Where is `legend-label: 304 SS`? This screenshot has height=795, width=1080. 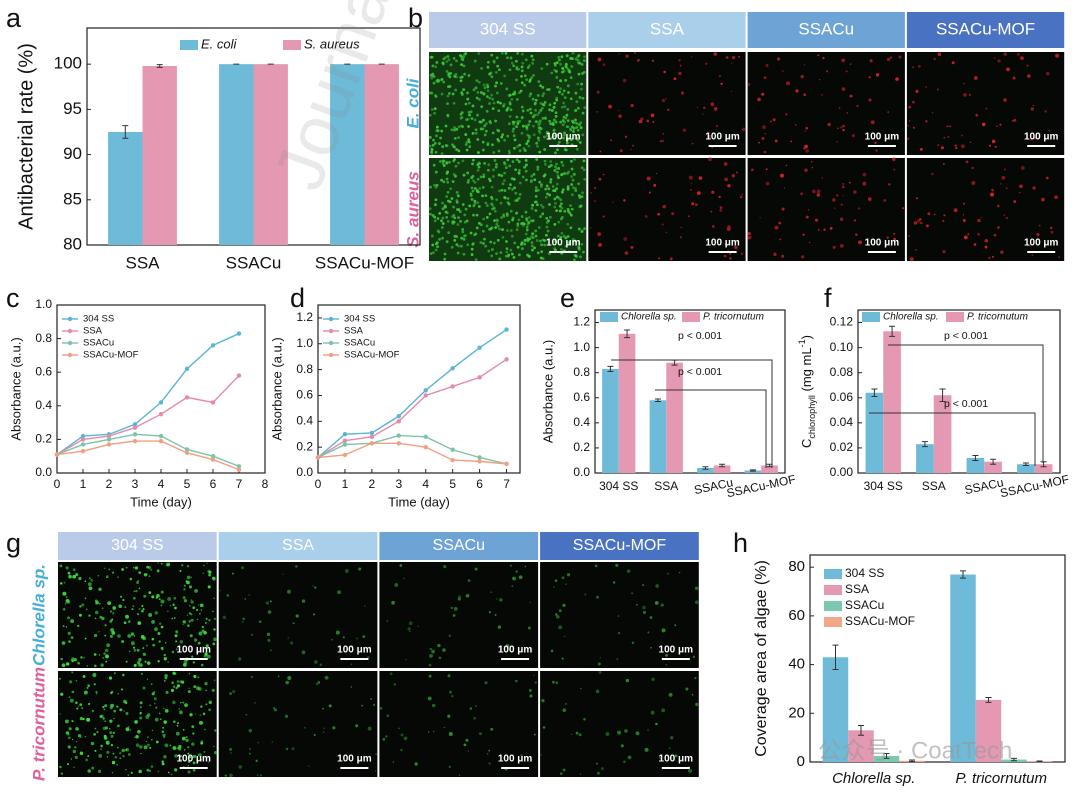 legend-label: 304 SS is located at coordinates (98, 319).